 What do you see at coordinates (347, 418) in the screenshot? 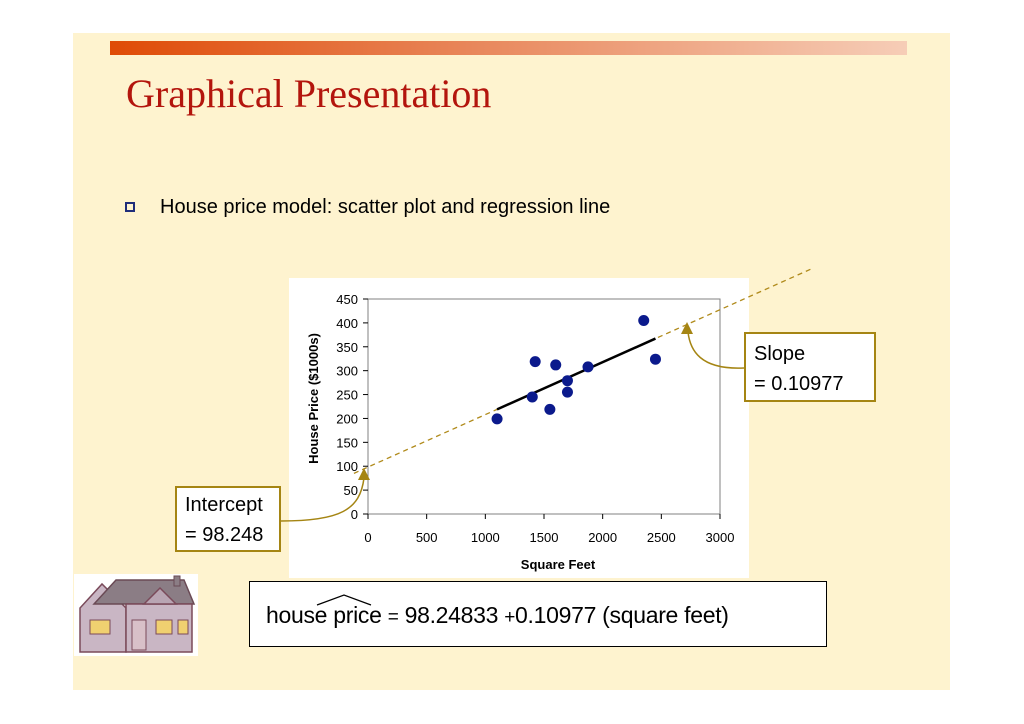
I see `y-tick-label: 200` at bounding box center [347, 418].